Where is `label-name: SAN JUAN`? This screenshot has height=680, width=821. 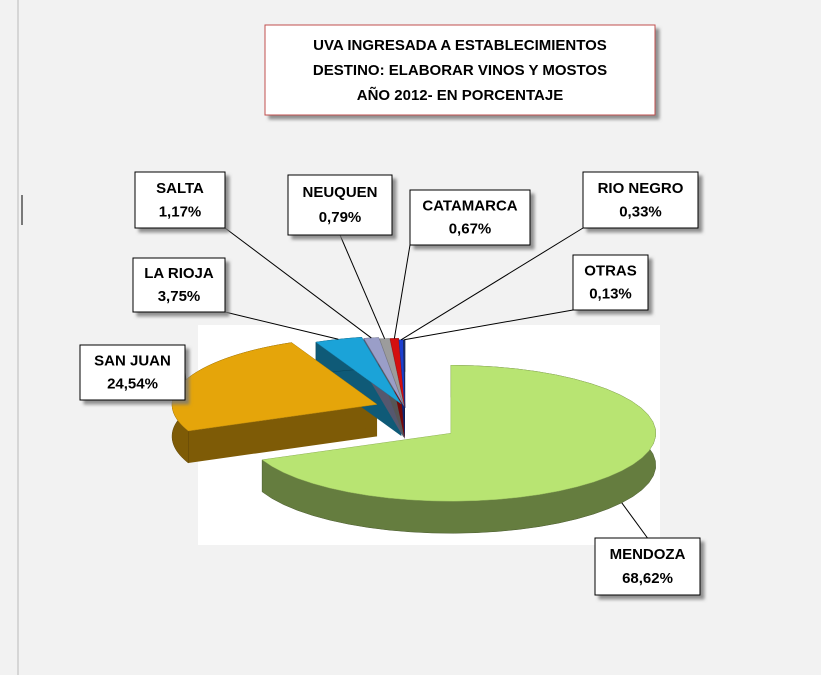
label-name: SAN JUAN is located at coordinates (132, 360).